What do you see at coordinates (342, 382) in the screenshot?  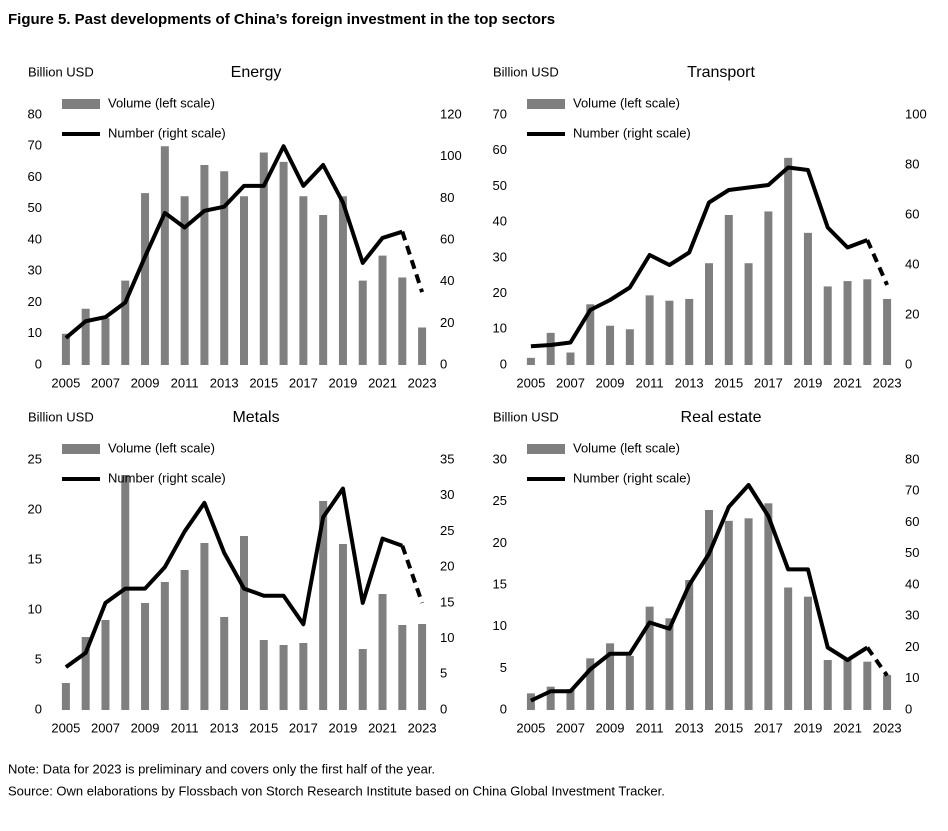 I see `x-tick-label: 2019` at bounding box center [342, 382].